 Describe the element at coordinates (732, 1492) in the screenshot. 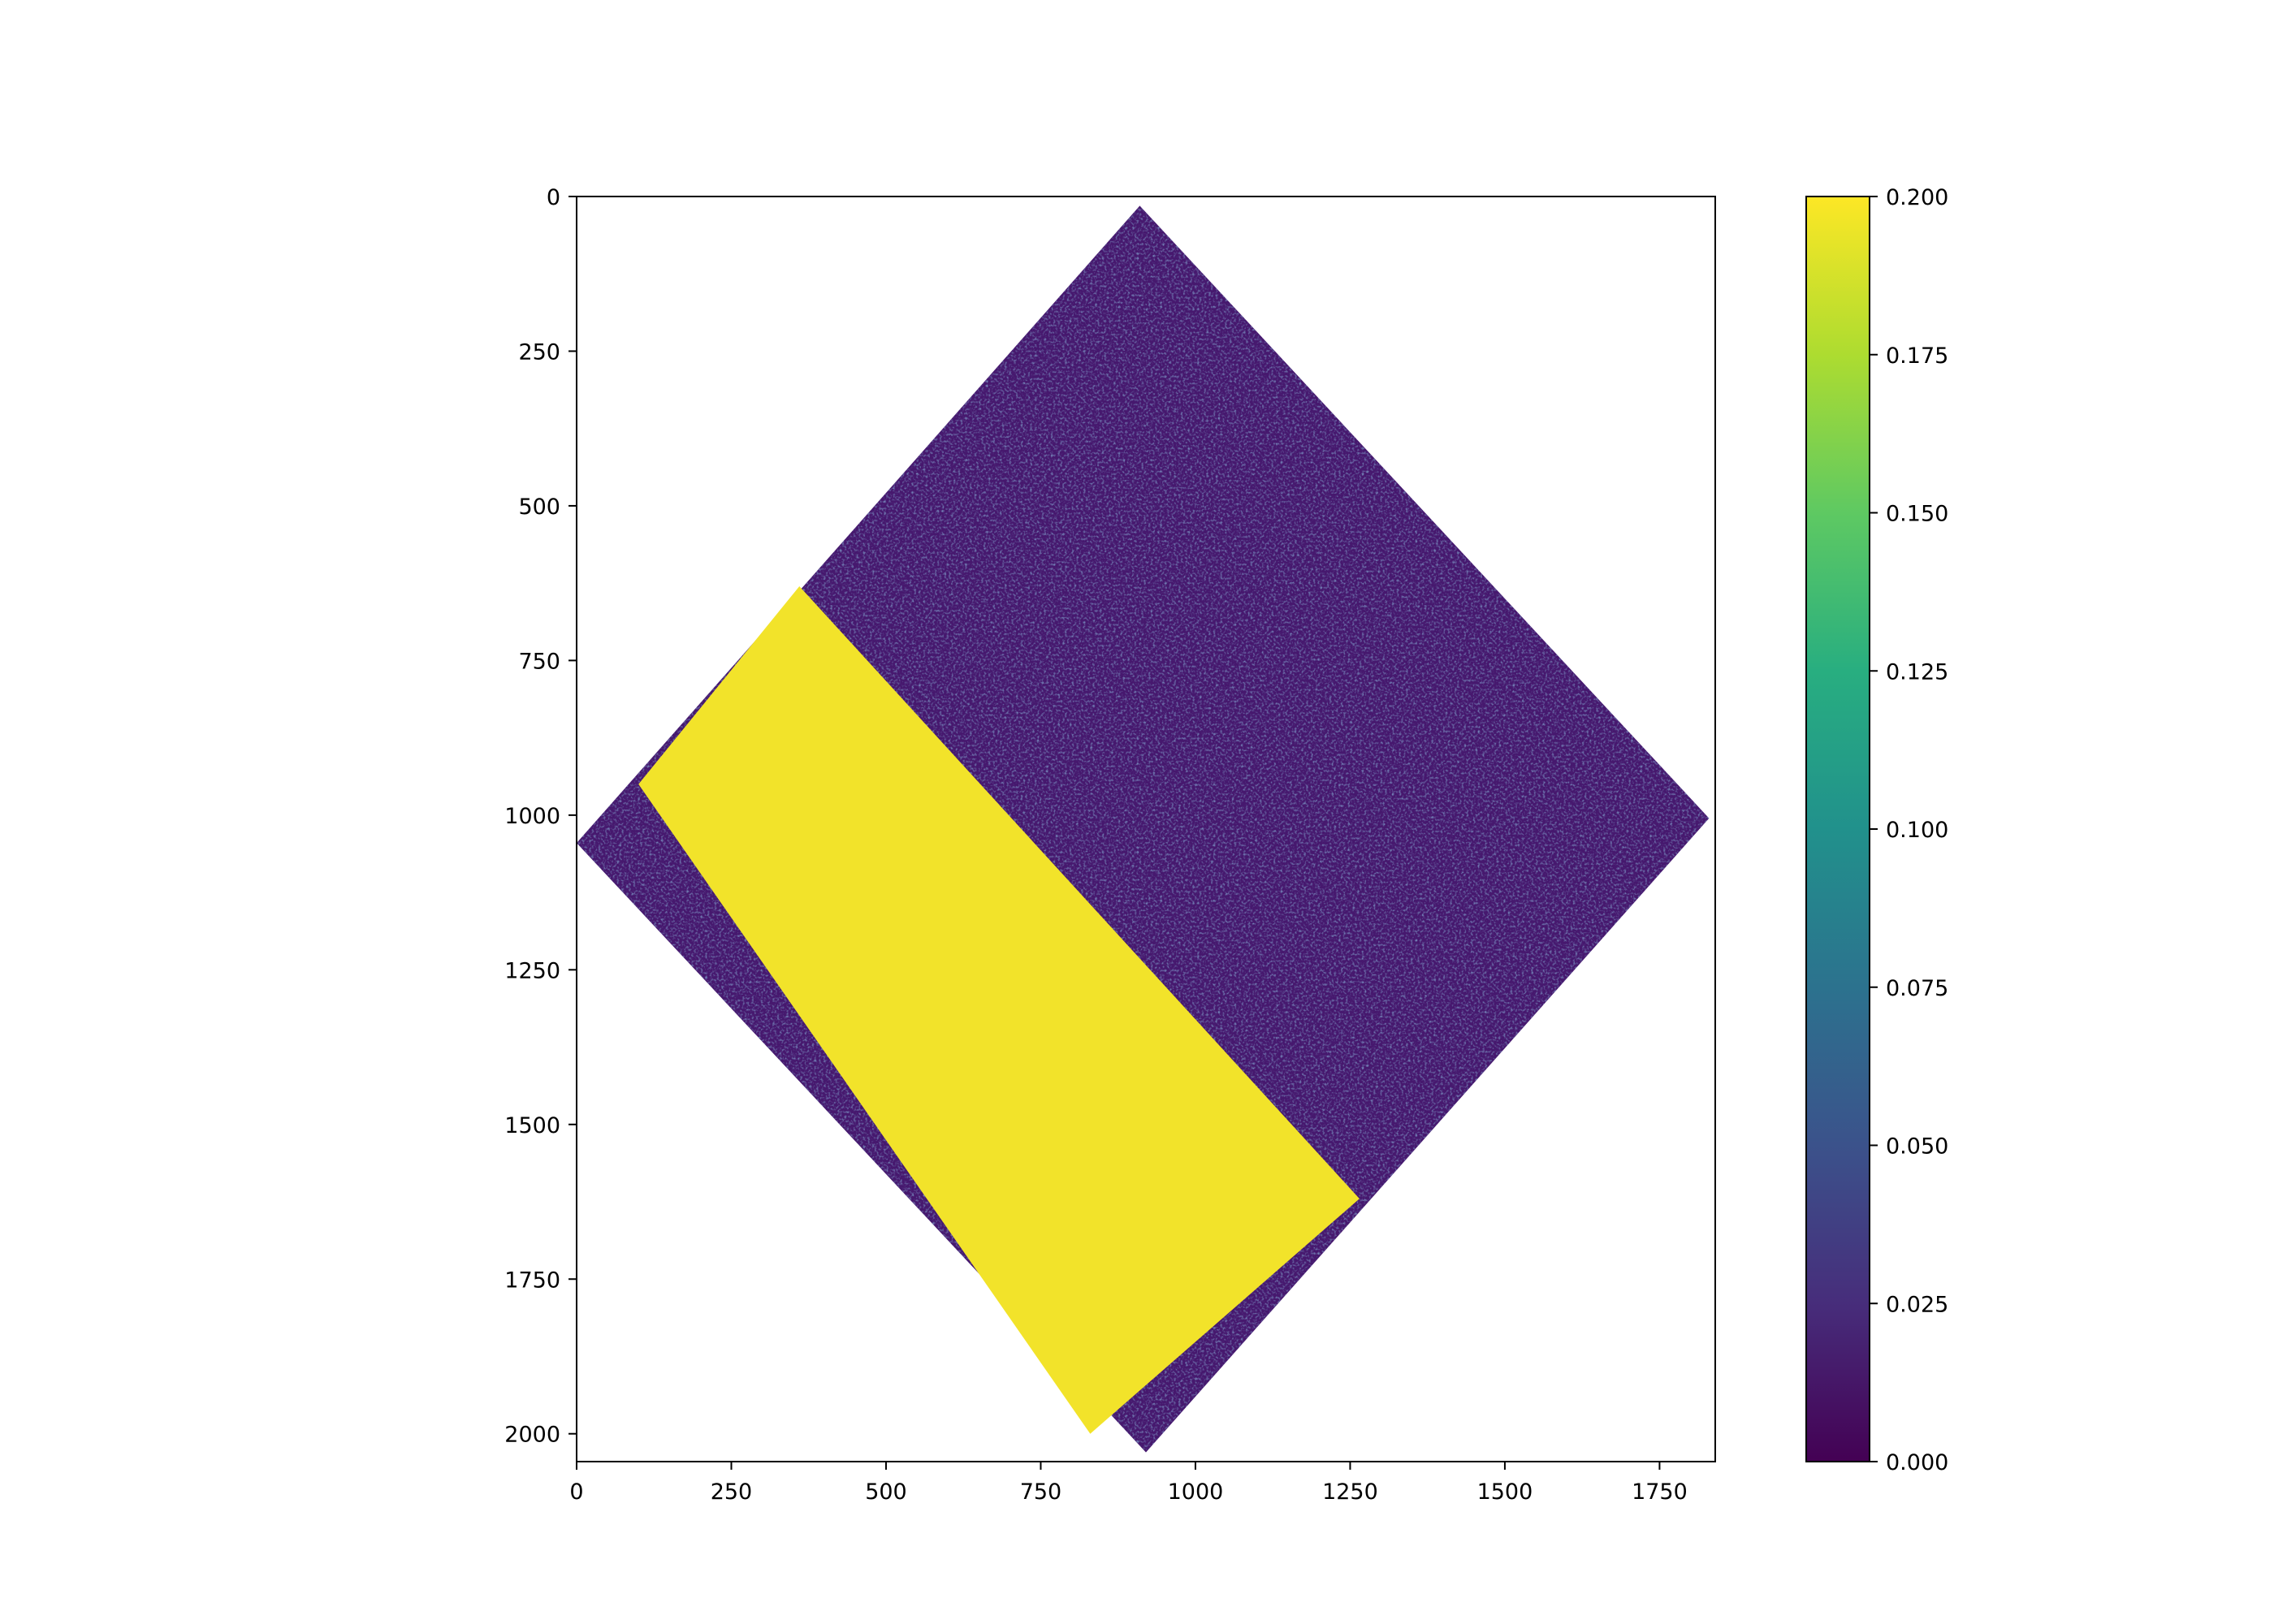

I see `x-tick-label: 250` at that location.